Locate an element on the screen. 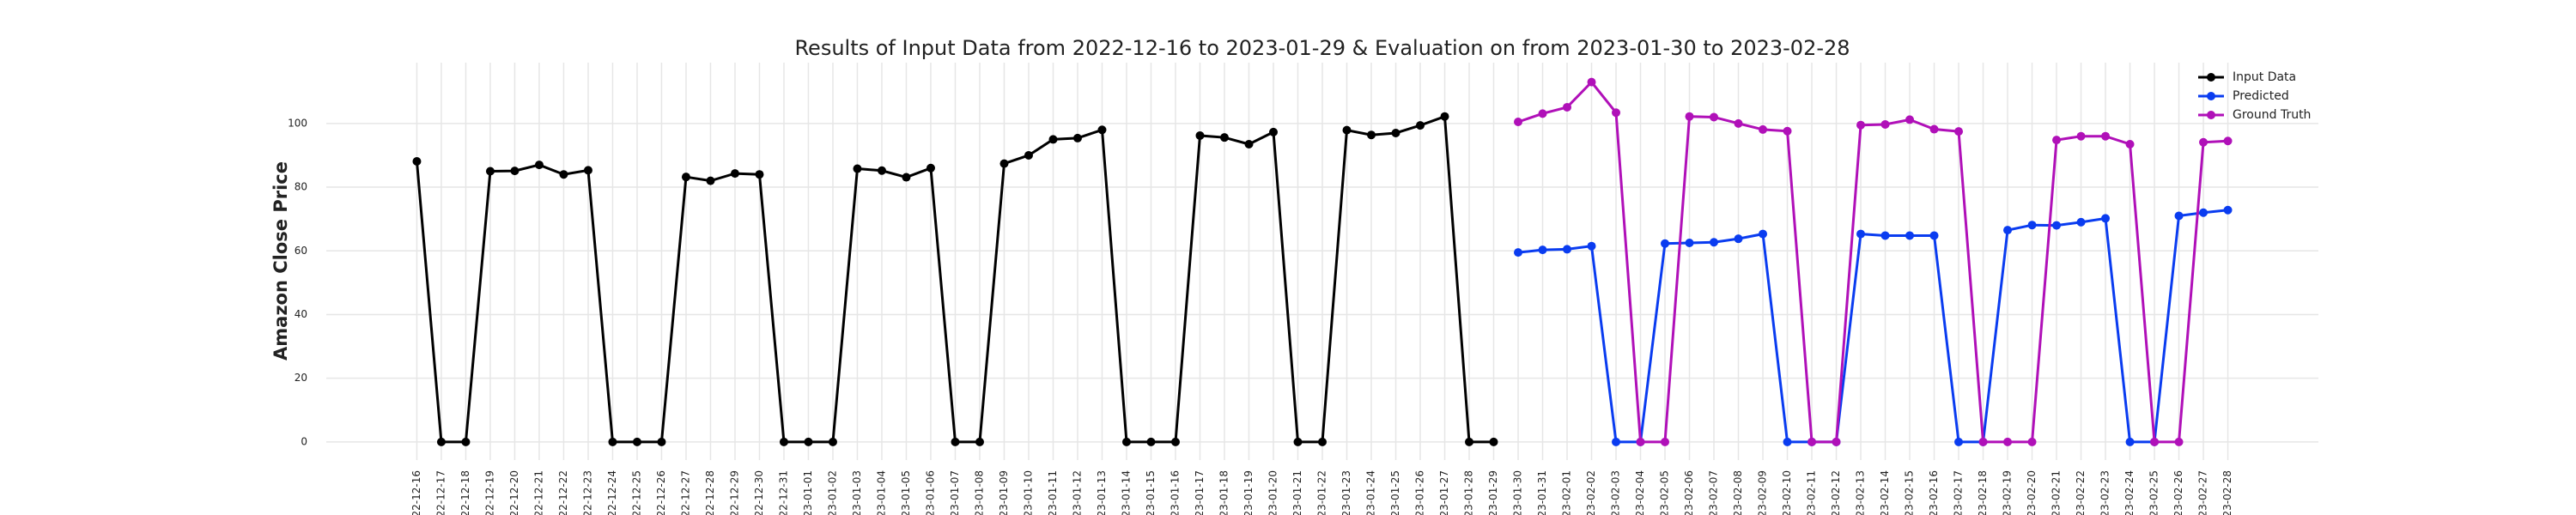  x-tick-label: 2023-01-03 is located at coordinates (857, 492).